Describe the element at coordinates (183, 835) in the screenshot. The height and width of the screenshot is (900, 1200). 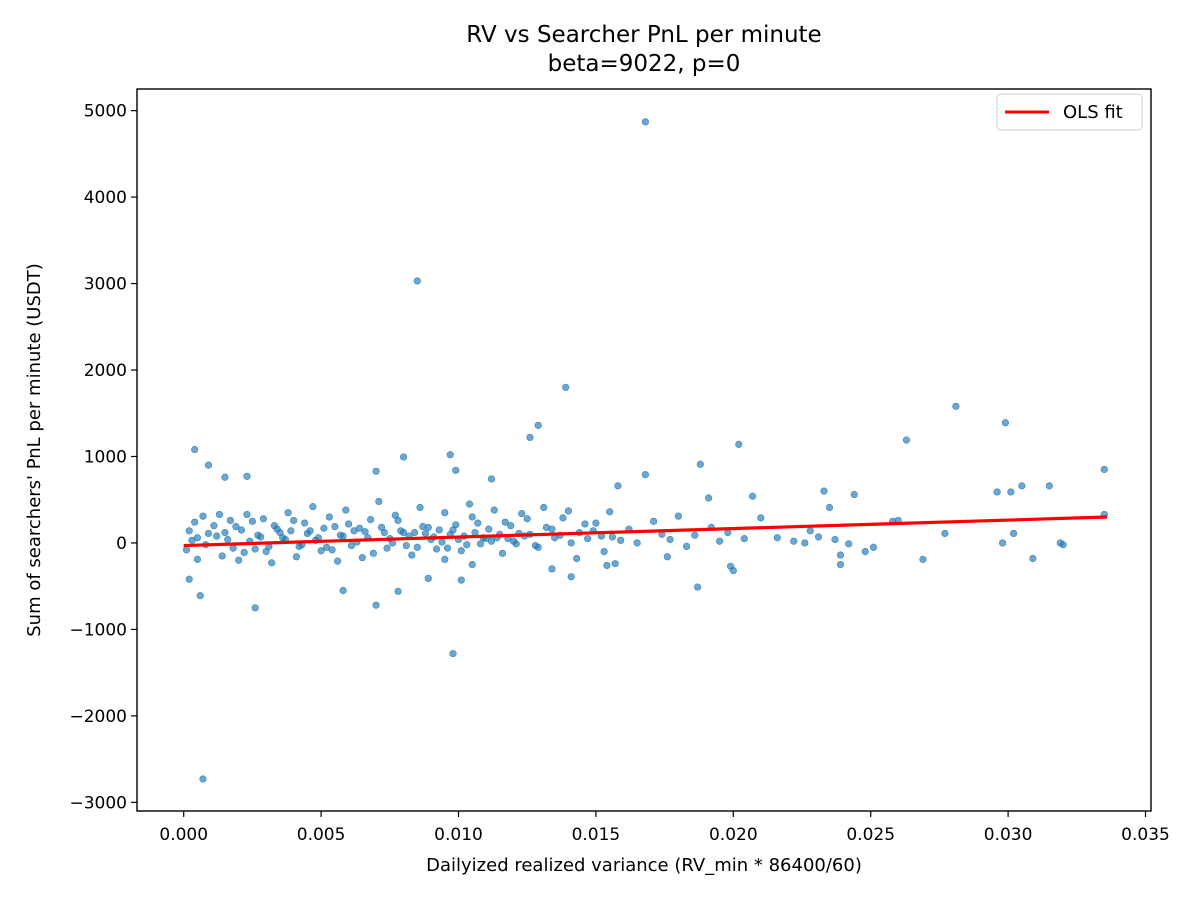
I see `x-tick-label: 0.000` at that location.